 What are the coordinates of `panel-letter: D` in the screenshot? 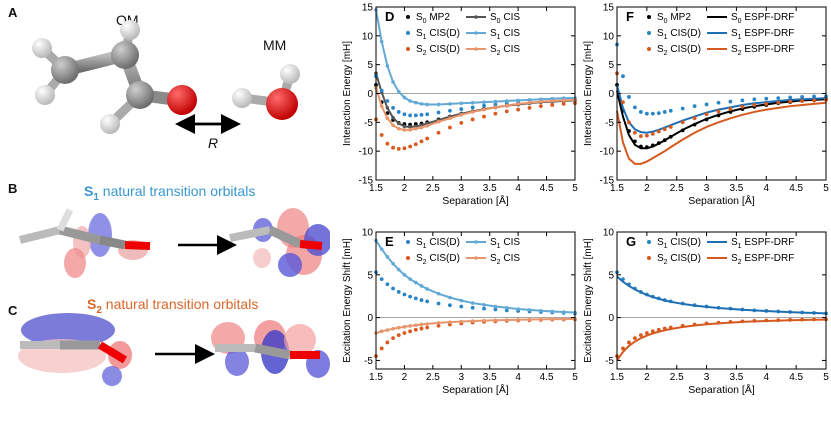 It's located at (389, 16).